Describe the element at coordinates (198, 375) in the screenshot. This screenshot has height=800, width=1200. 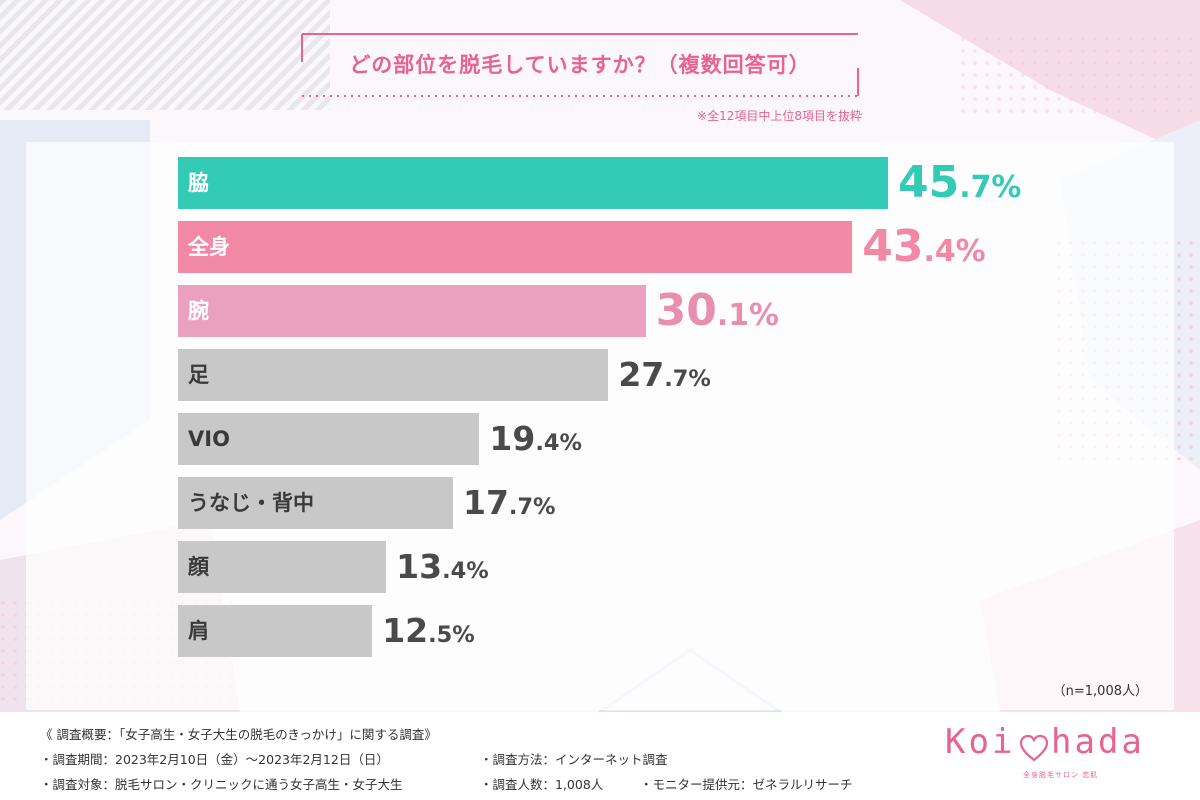
I see `bar-label-3: 足` at that location.